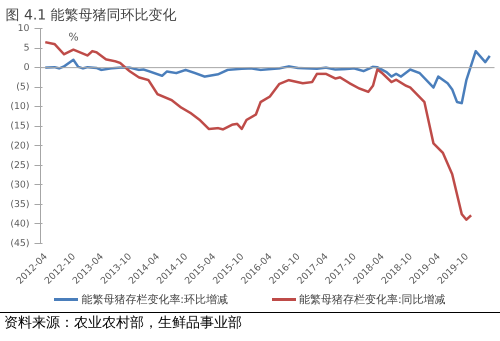  What do you see at coordinates (27, 48) in the screenshot?
I see `y-tick-label: 5` at bounding box center [27, 48].